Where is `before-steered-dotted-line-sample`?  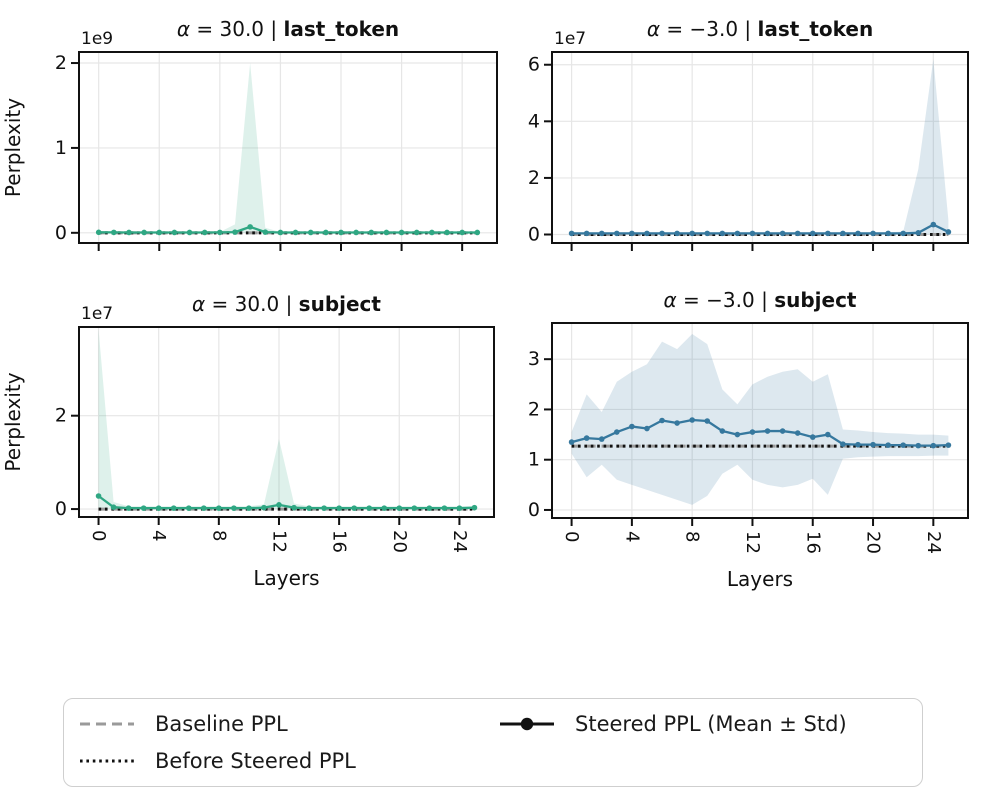 before-steered-dotted-line-sample is located at coordinates (107, 761).